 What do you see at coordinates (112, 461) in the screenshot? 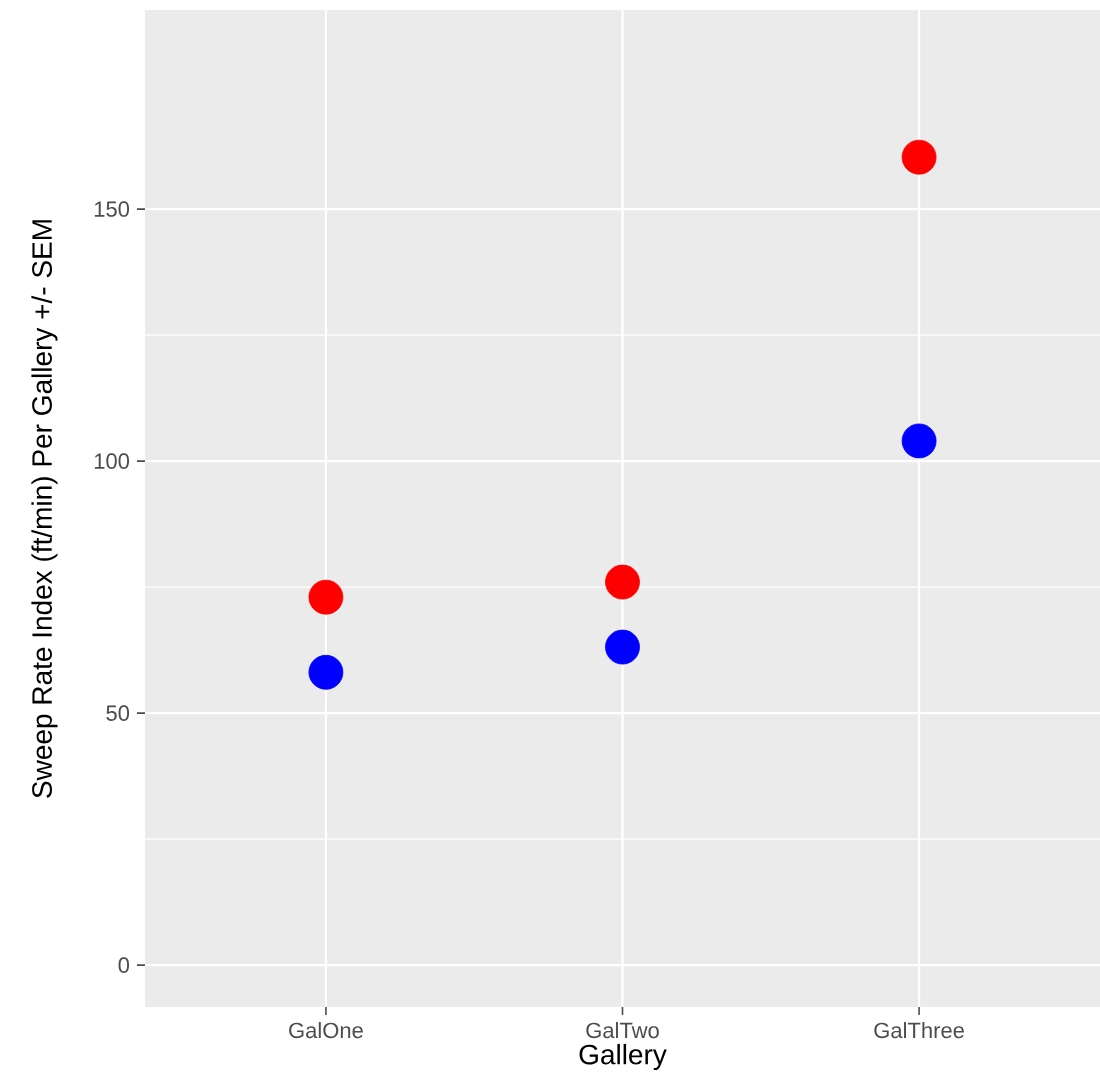
I see `y-tick-label: 100` at bounding box center [112, 461].